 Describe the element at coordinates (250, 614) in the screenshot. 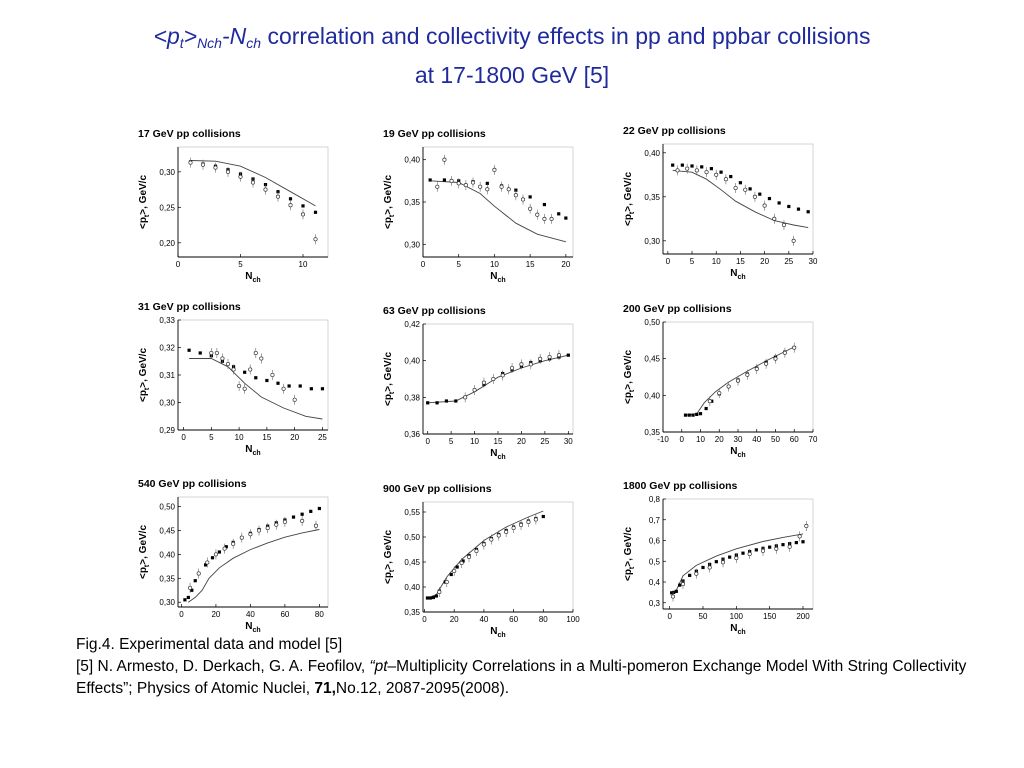

I see `x-tick-label: 40` at that location.